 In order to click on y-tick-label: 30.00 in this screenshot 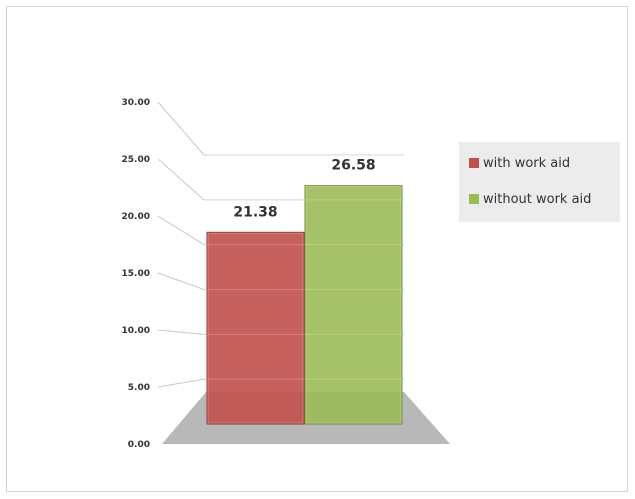, I will do `click(136, 103)`.